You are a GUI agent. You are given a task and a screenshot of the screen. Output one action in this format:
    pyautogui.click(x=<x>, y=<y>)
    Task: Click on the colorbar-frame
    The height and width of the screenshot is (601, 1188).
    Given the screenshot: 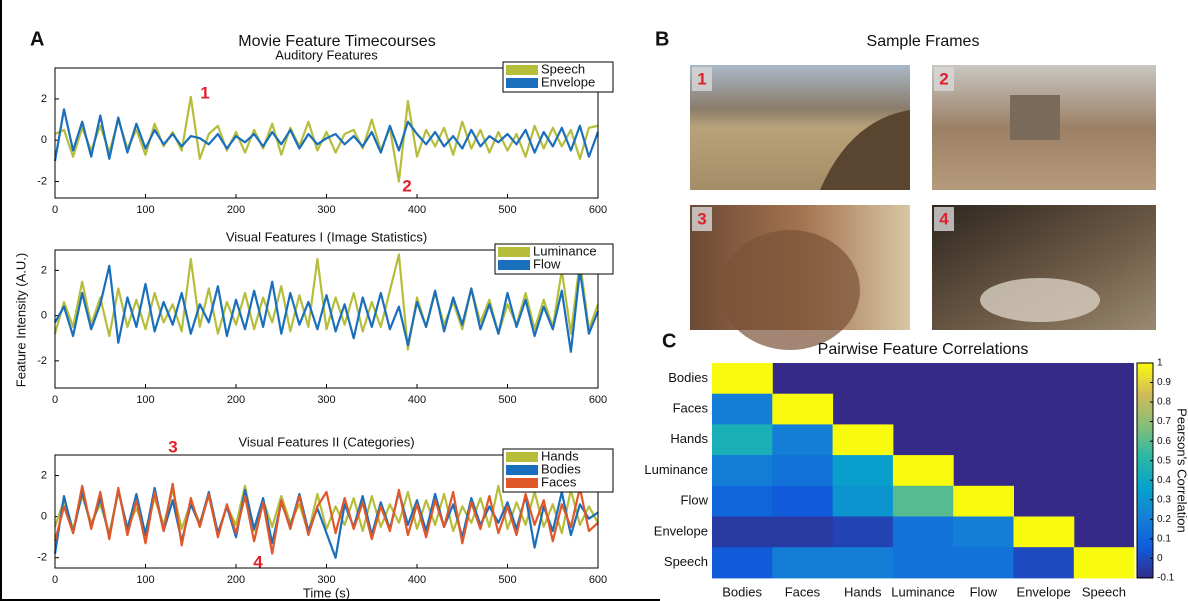 What is the action you would take?
    pyautogui.click(x=1145, y=470)
    